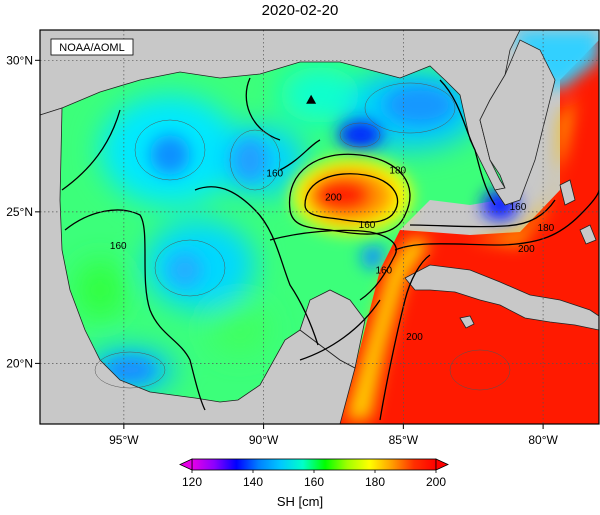 Image resolution: width=600 pixels, height=515 pixels. I want to click on colorbar-tick-label: 180, so click(375, 482).